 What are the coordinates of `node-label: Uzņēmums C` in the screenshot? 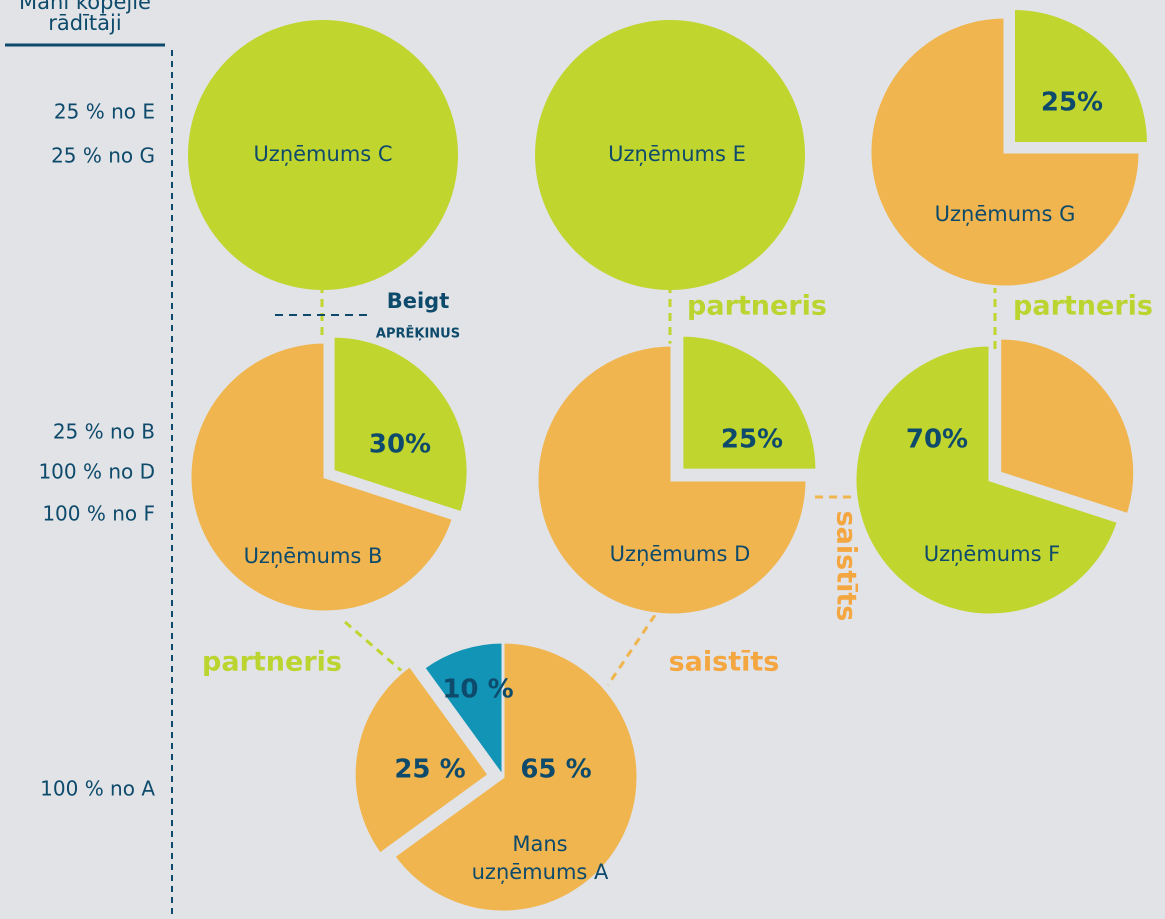 It's located at (322, 154).